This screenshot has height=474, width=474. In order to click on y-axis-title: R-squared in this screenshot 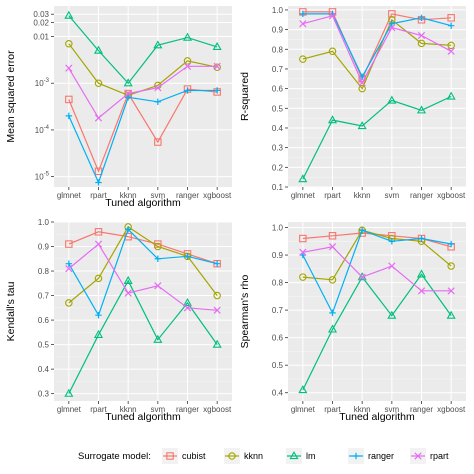, I will do `click(245, 96)`.